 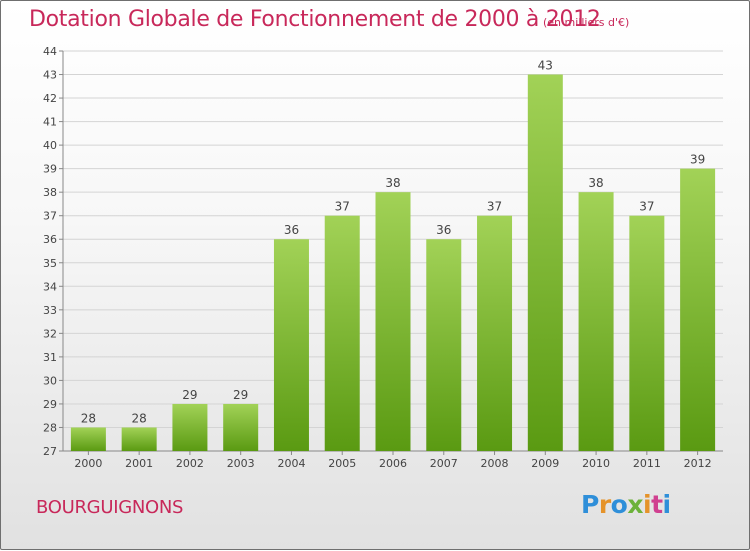 I want to click on proxiti-logo: Proxiti, so click(x=626, y=504).